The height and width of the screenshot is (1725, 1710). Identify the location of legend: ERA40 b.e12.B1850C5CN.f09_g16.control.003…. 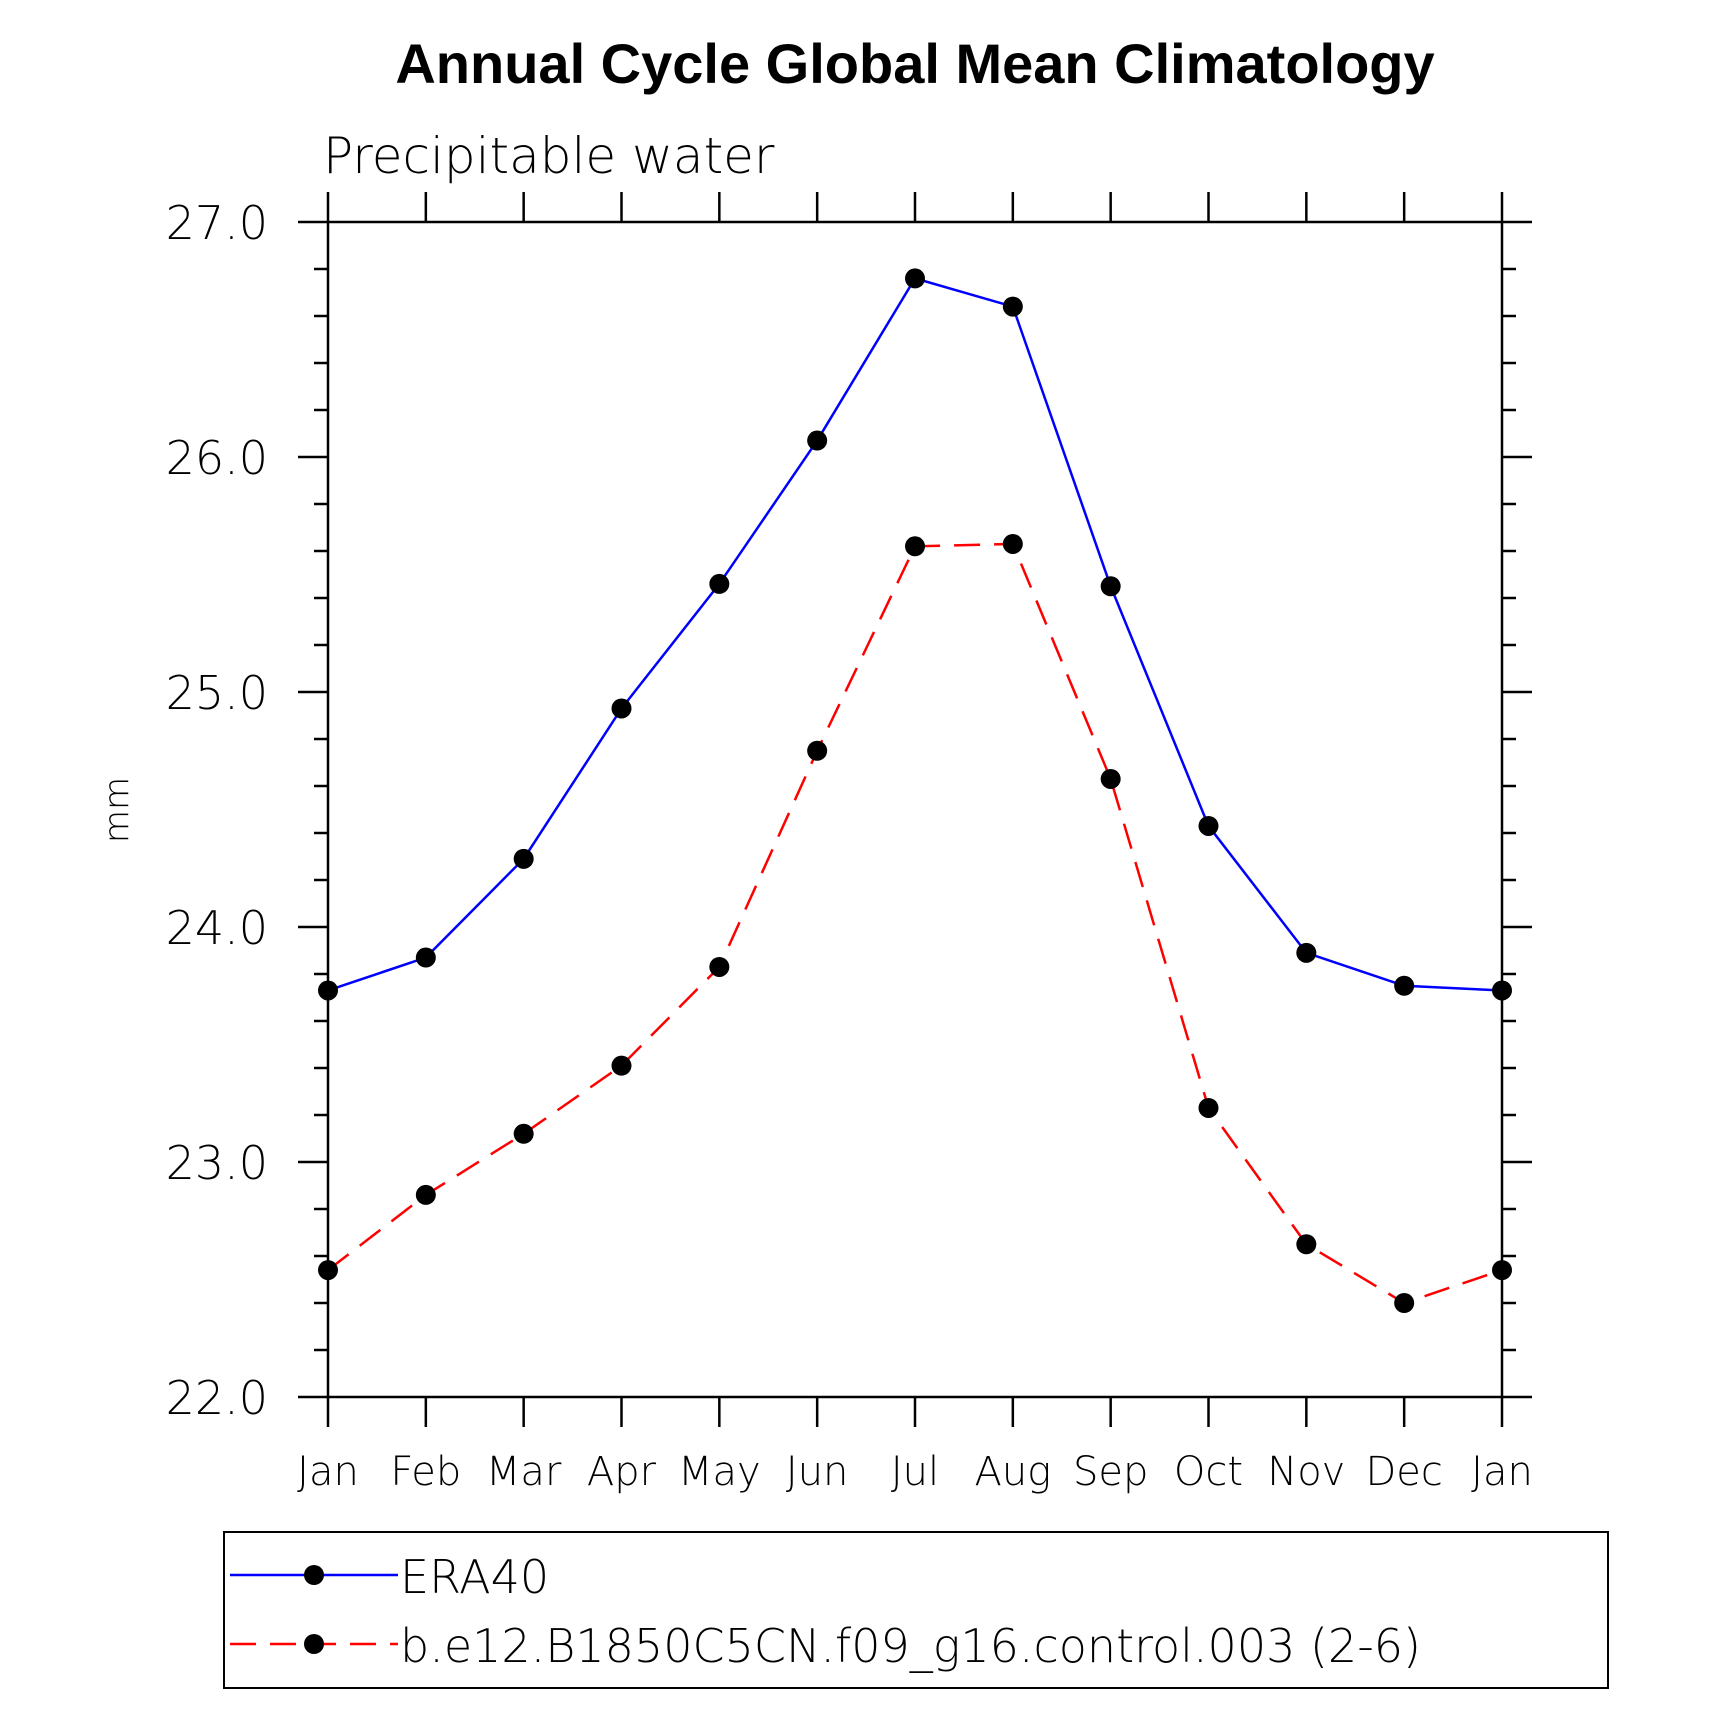
(916, 1610).